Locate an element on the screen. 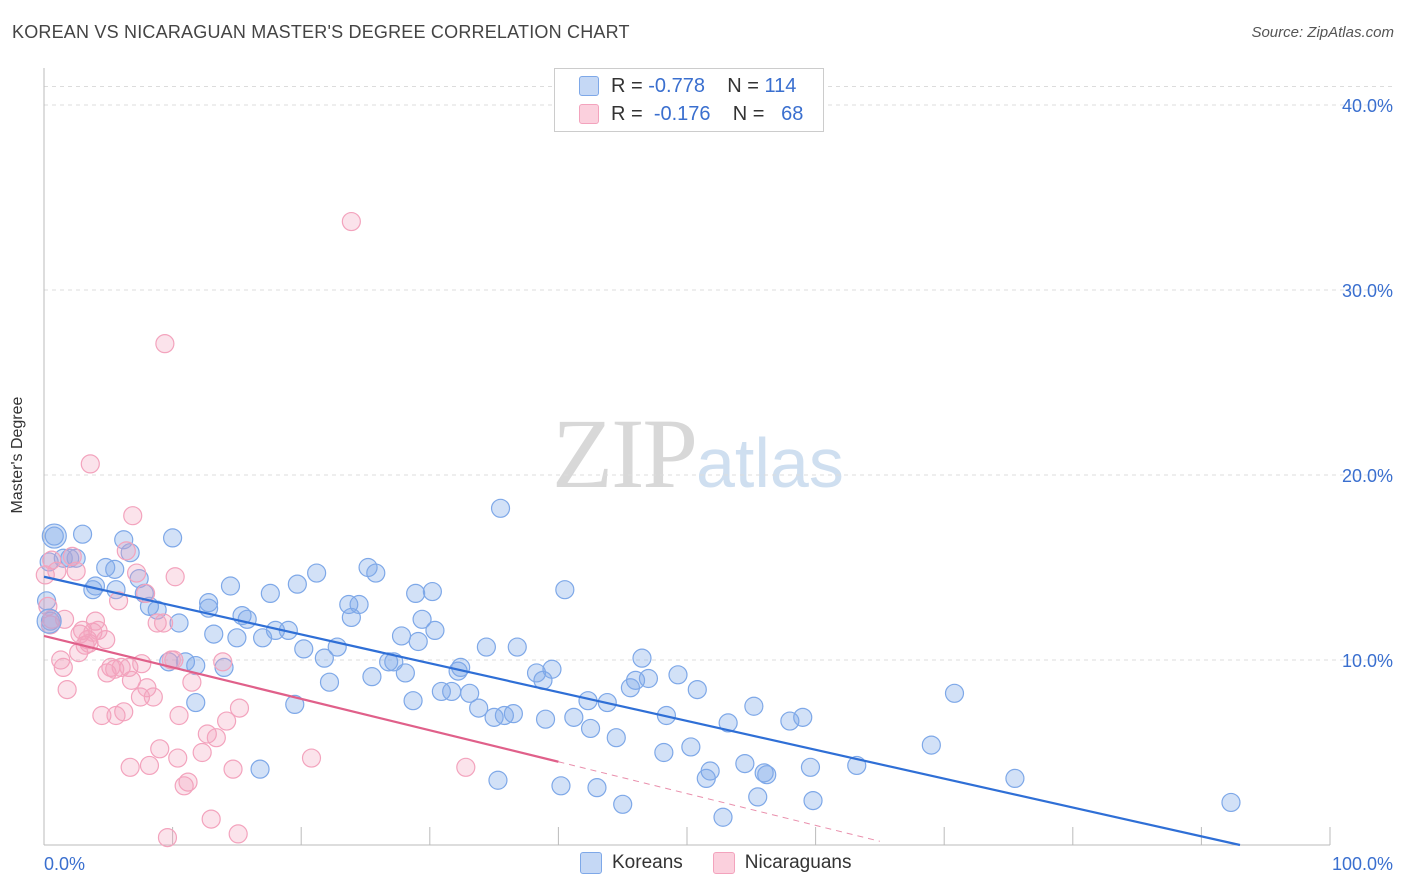 The height and width of the screenshot is (892, 1406). legend-label-koreans: Koreans is located at coordinates (647, 862).